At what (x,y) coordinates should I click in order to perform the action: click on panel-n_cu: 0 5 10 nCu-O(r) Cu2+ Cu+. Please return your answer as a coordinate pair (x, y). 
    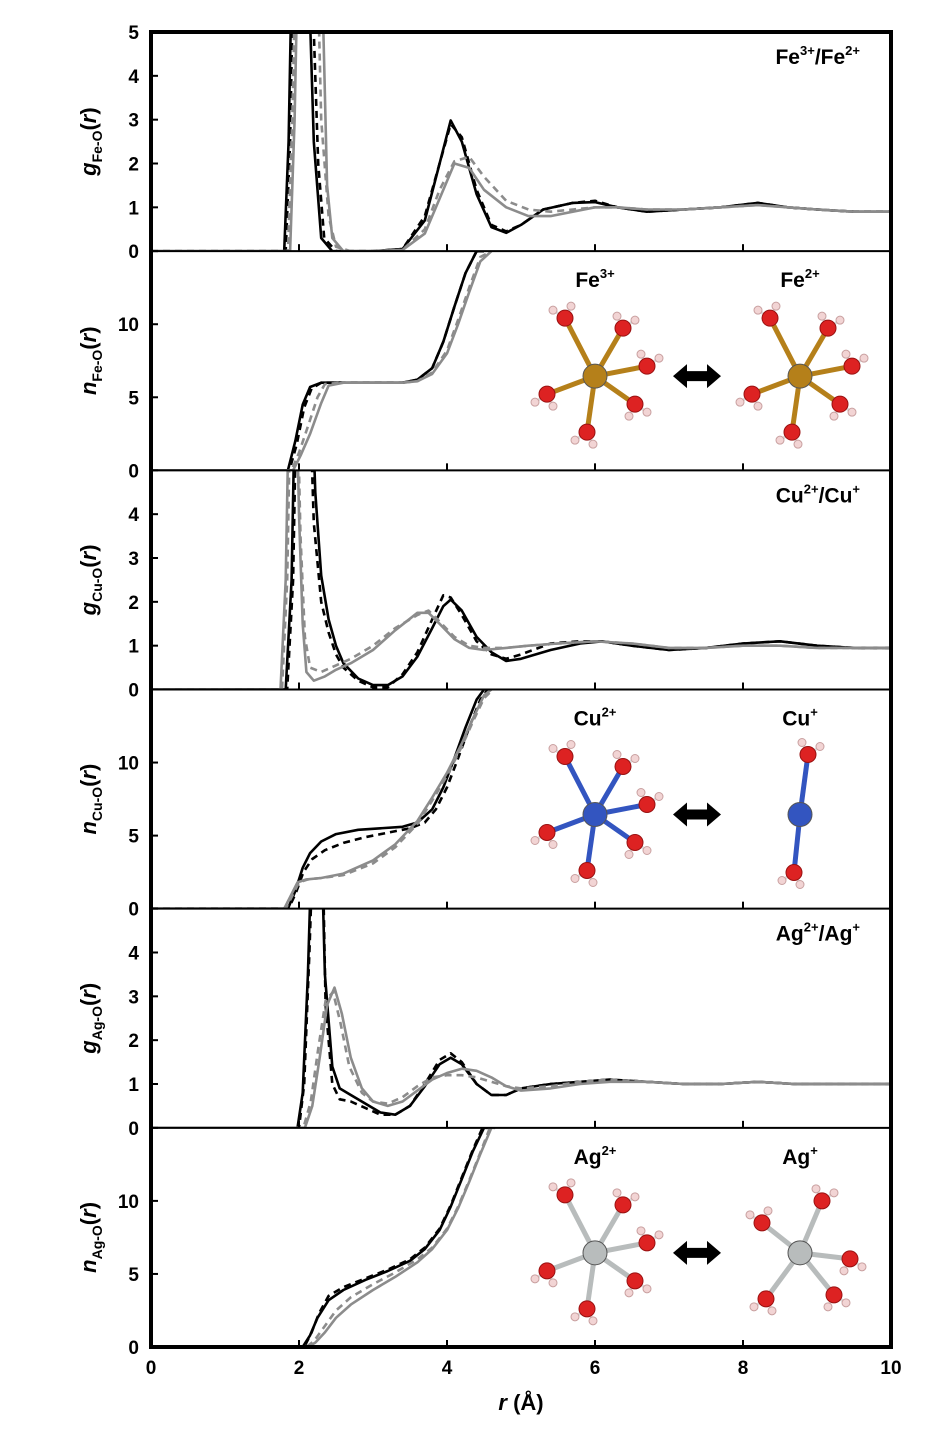
    Looking at the image, I should click on (450, 805).